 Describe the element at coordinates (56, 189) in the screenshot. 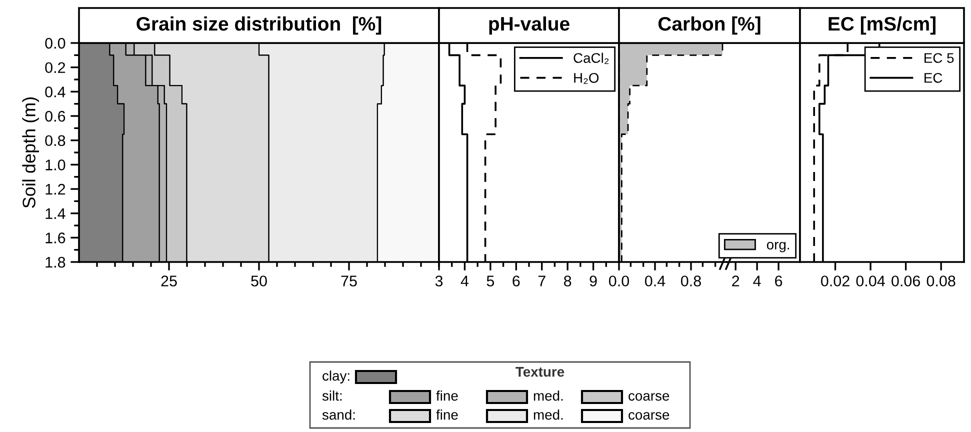

I see `y-tick-label: 1.2` at that location.